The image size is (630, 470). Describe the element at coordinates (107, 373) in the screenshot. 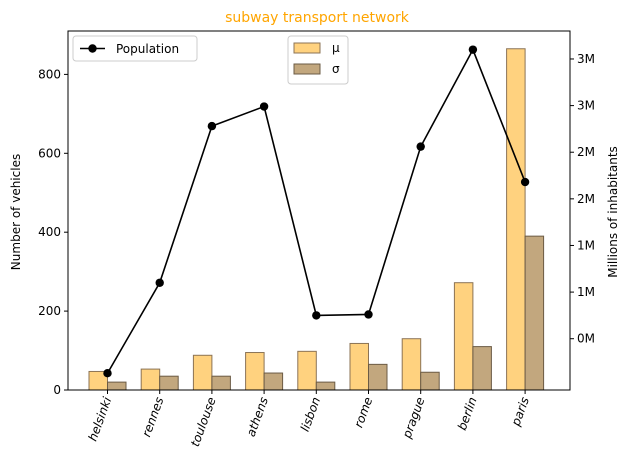

I see `population-point-helsinki` at that location.